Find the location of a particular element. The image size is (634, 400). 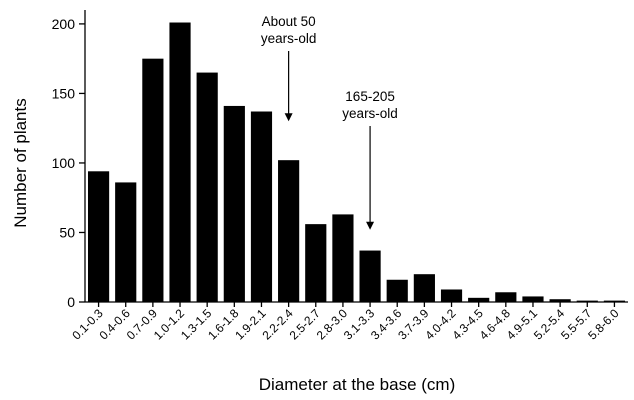

bar-1.6-1.8 is located at coordinates (234, 203).